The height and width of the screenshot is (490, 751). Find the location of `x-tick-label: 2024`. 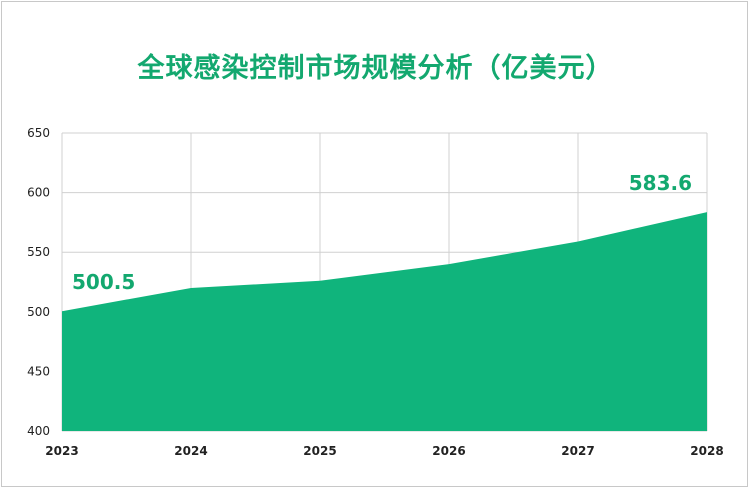

x-tick-label: 2024 is located at coordinates (190, 451).